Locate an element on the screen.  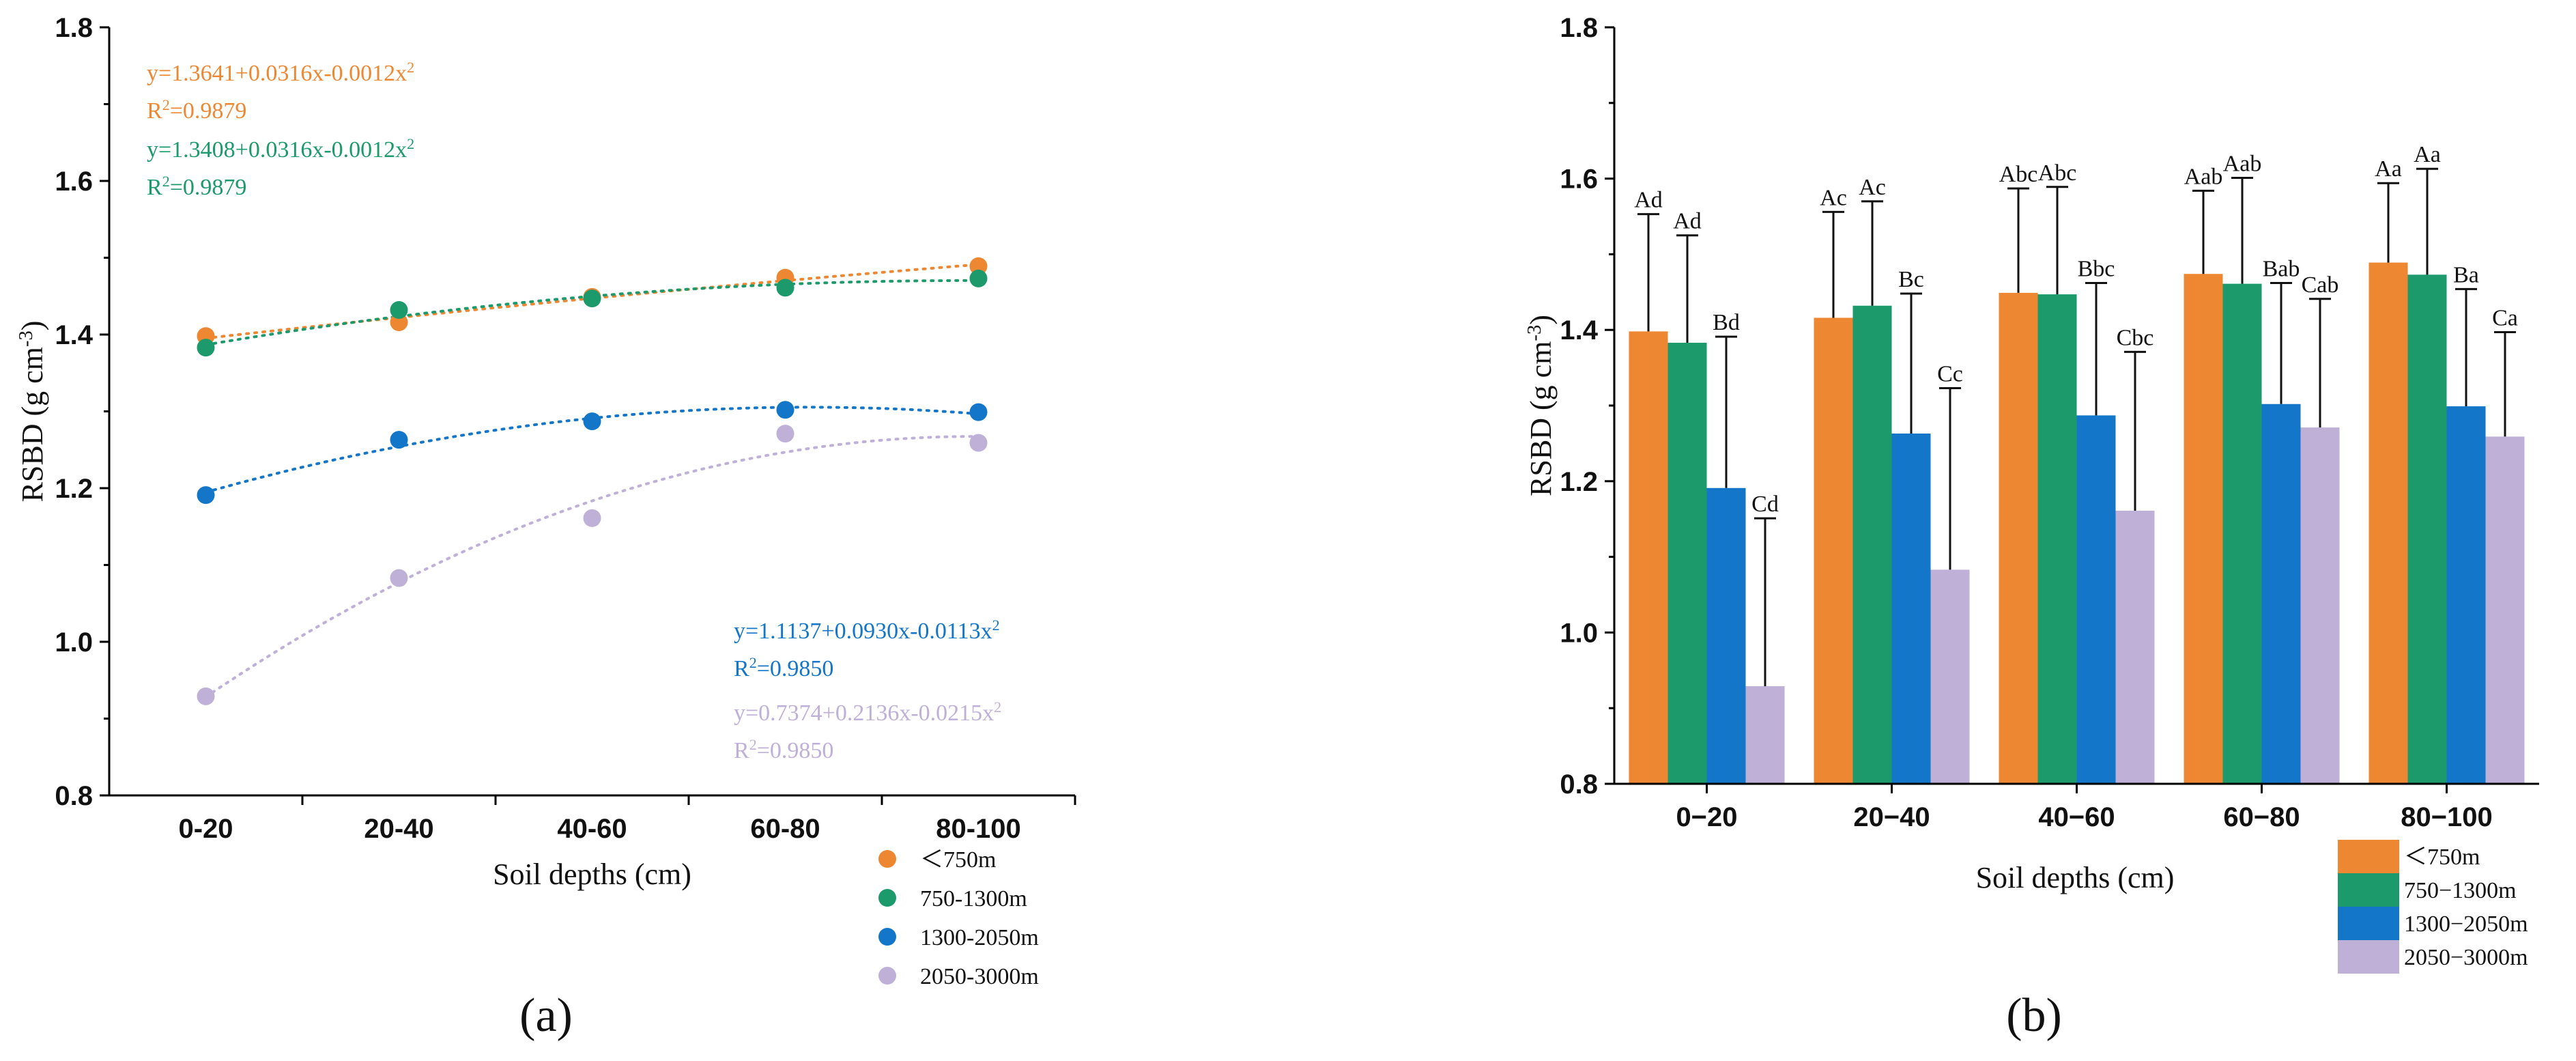
fit-equation: y=1.3641+0.0316x-0.0012x2 is located at coordinates (280, 73).